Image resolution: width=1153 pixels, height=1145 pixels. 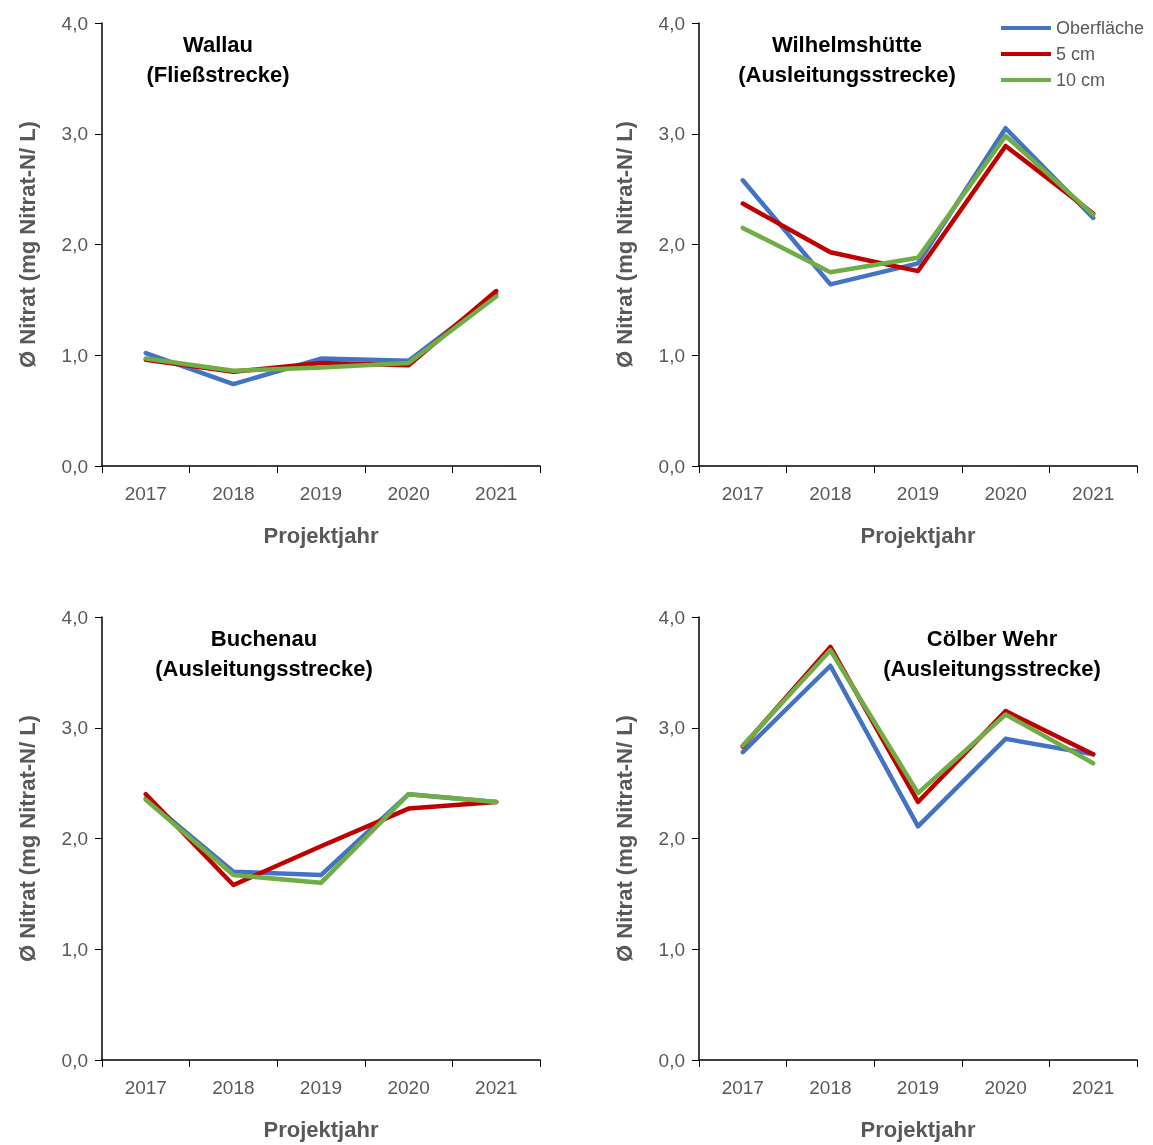 I want to click on text: Cölber Wehr (Ausleitungsstrecke), so click(x=992, y=653).